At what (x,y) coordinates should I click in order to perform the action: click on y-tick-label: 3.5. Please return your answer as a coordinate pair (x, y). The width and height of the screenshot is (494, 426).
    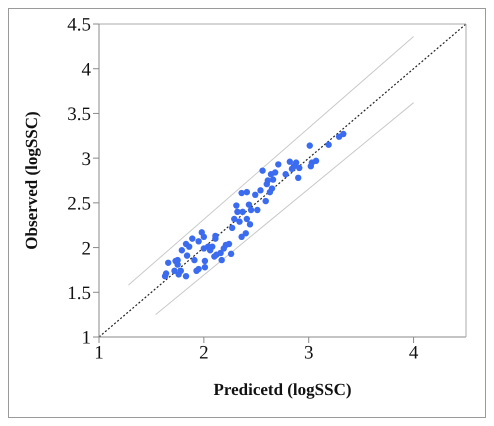
    Looking at the image, I should click on (79, 115).